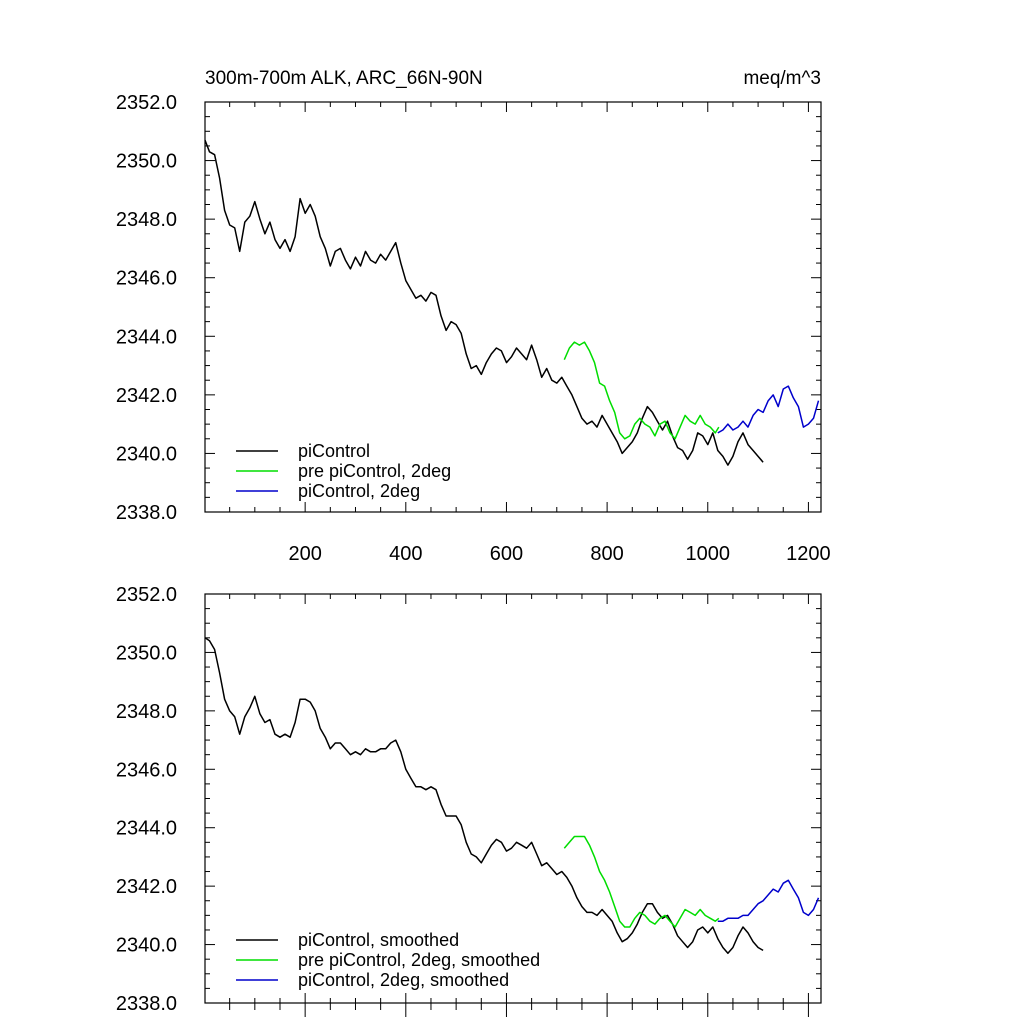  I want to click on x-tick-label: 1000, so click(708, 554).